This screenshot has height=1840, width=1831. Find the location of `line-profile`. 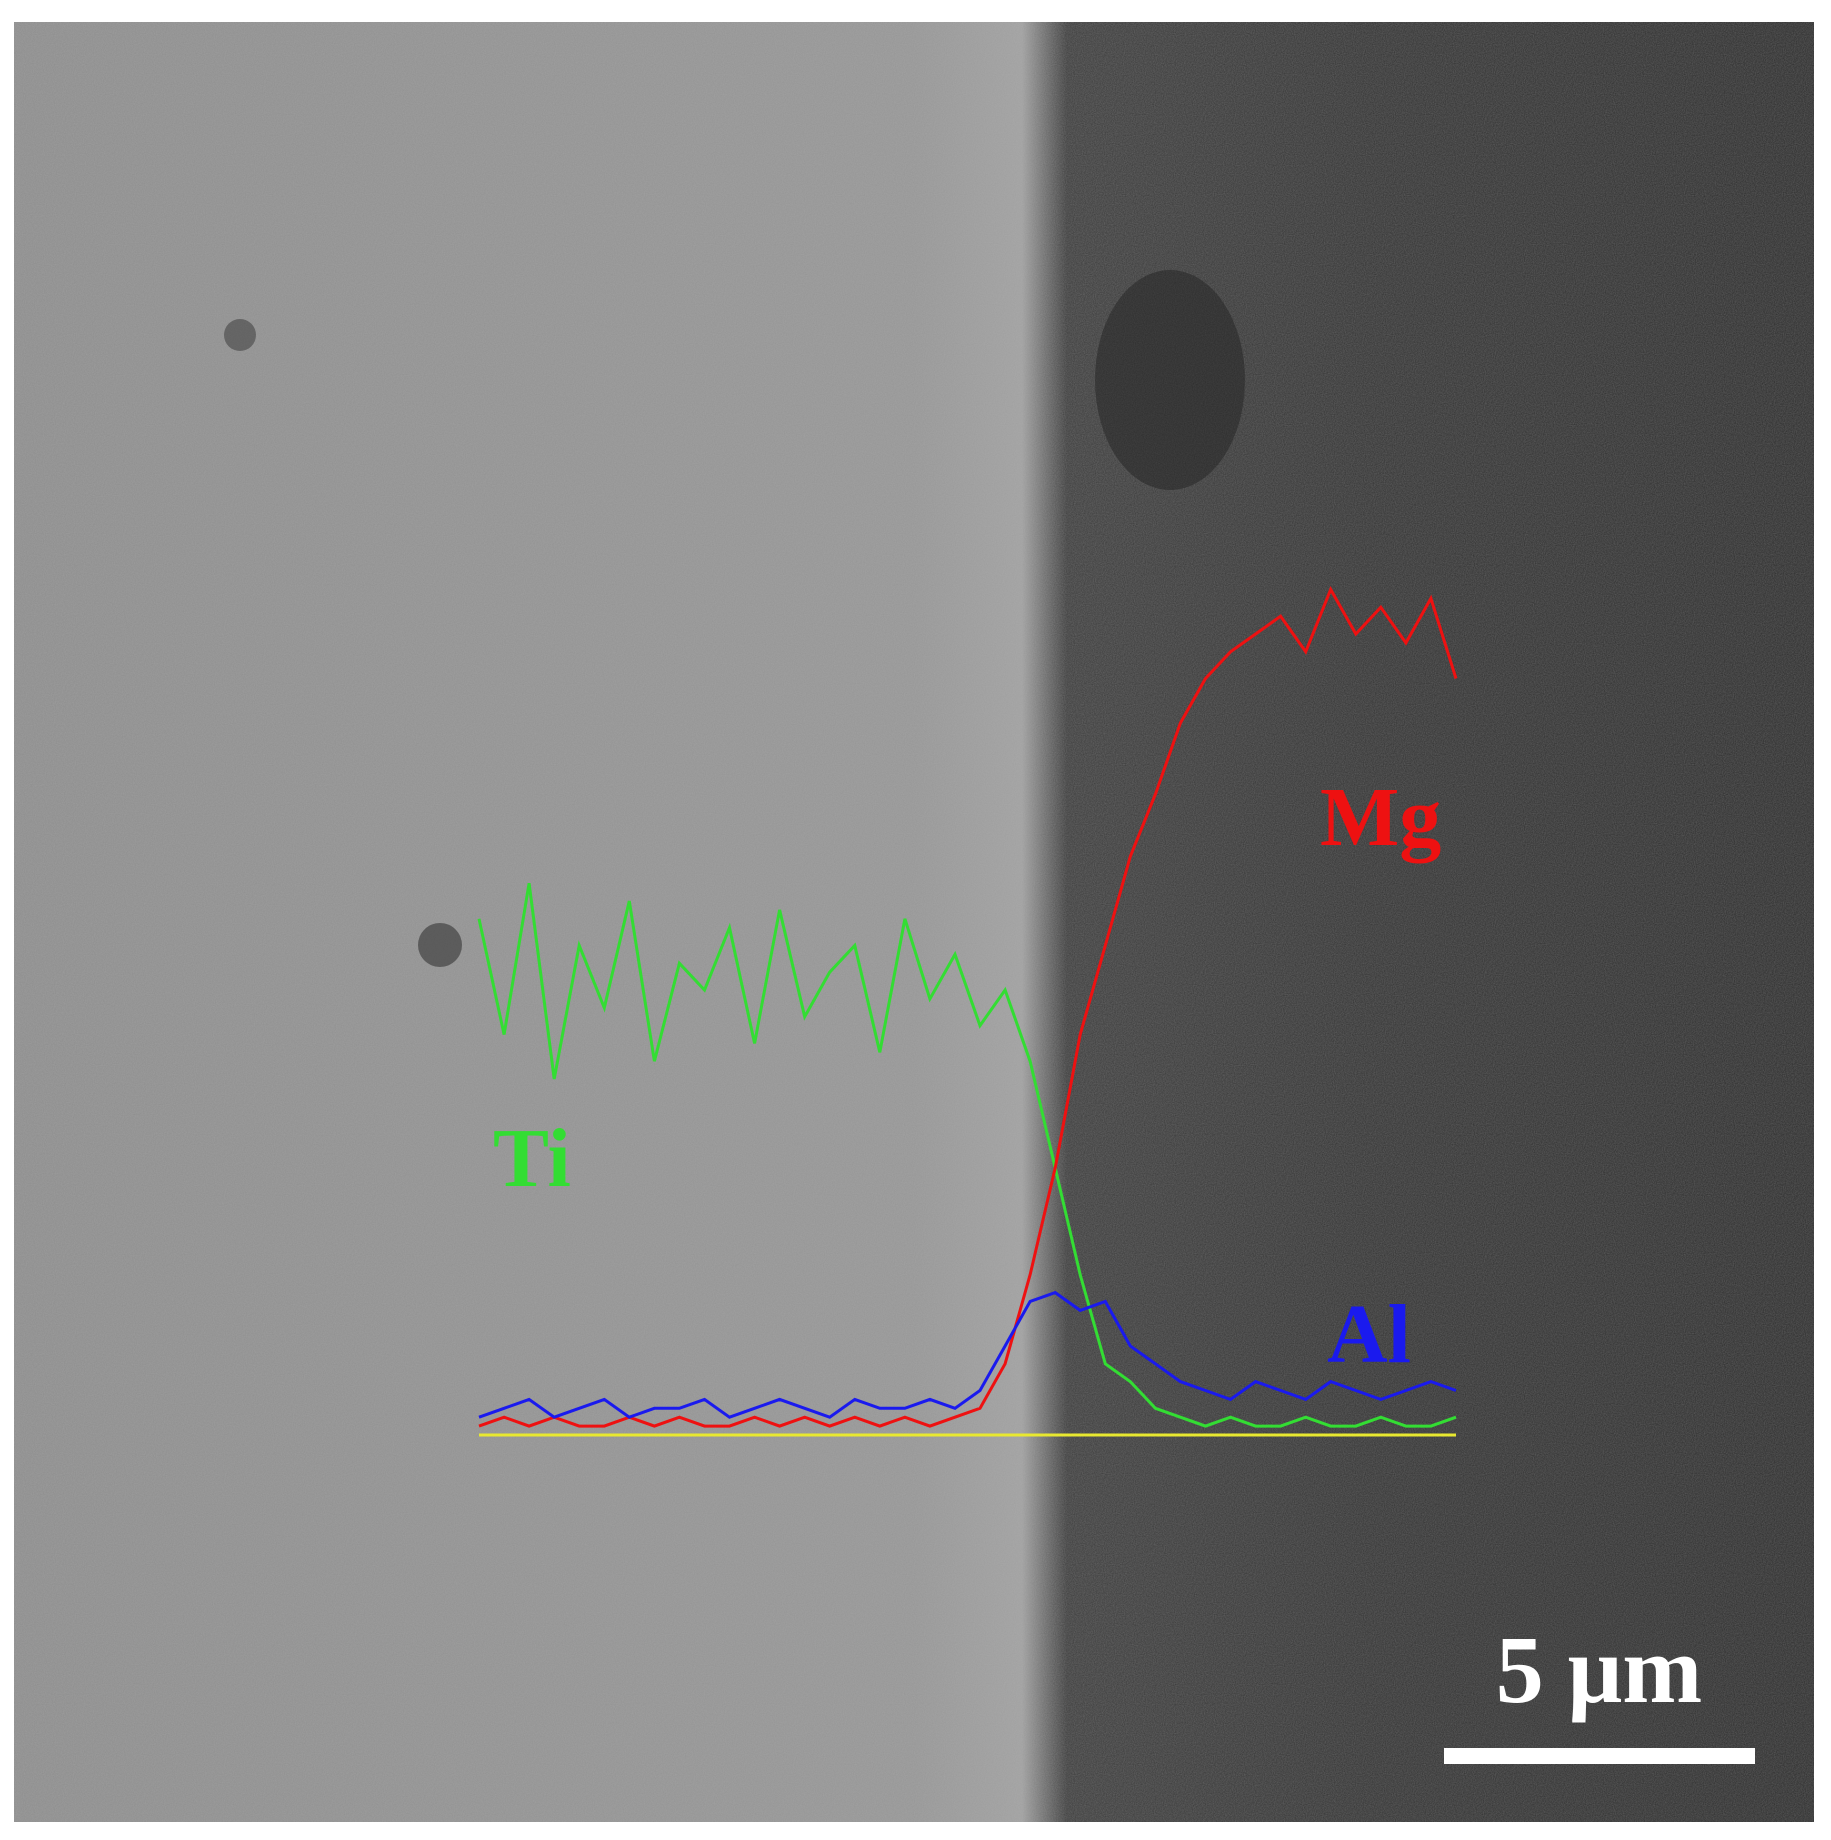

line-profile is located at coordinates (967, 1354).